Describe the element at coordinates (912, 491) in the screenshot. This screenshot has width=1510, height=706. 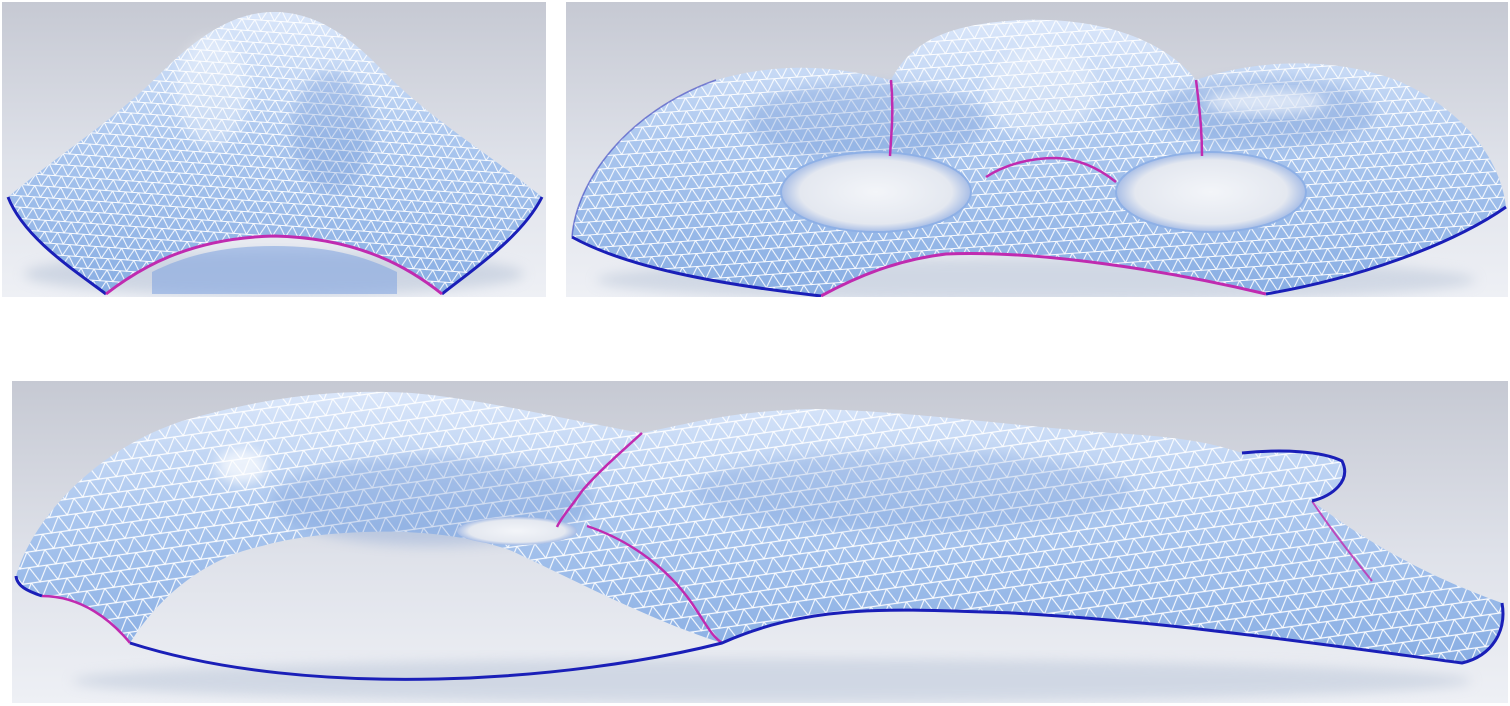
I see `shade-right-trough` at that location.